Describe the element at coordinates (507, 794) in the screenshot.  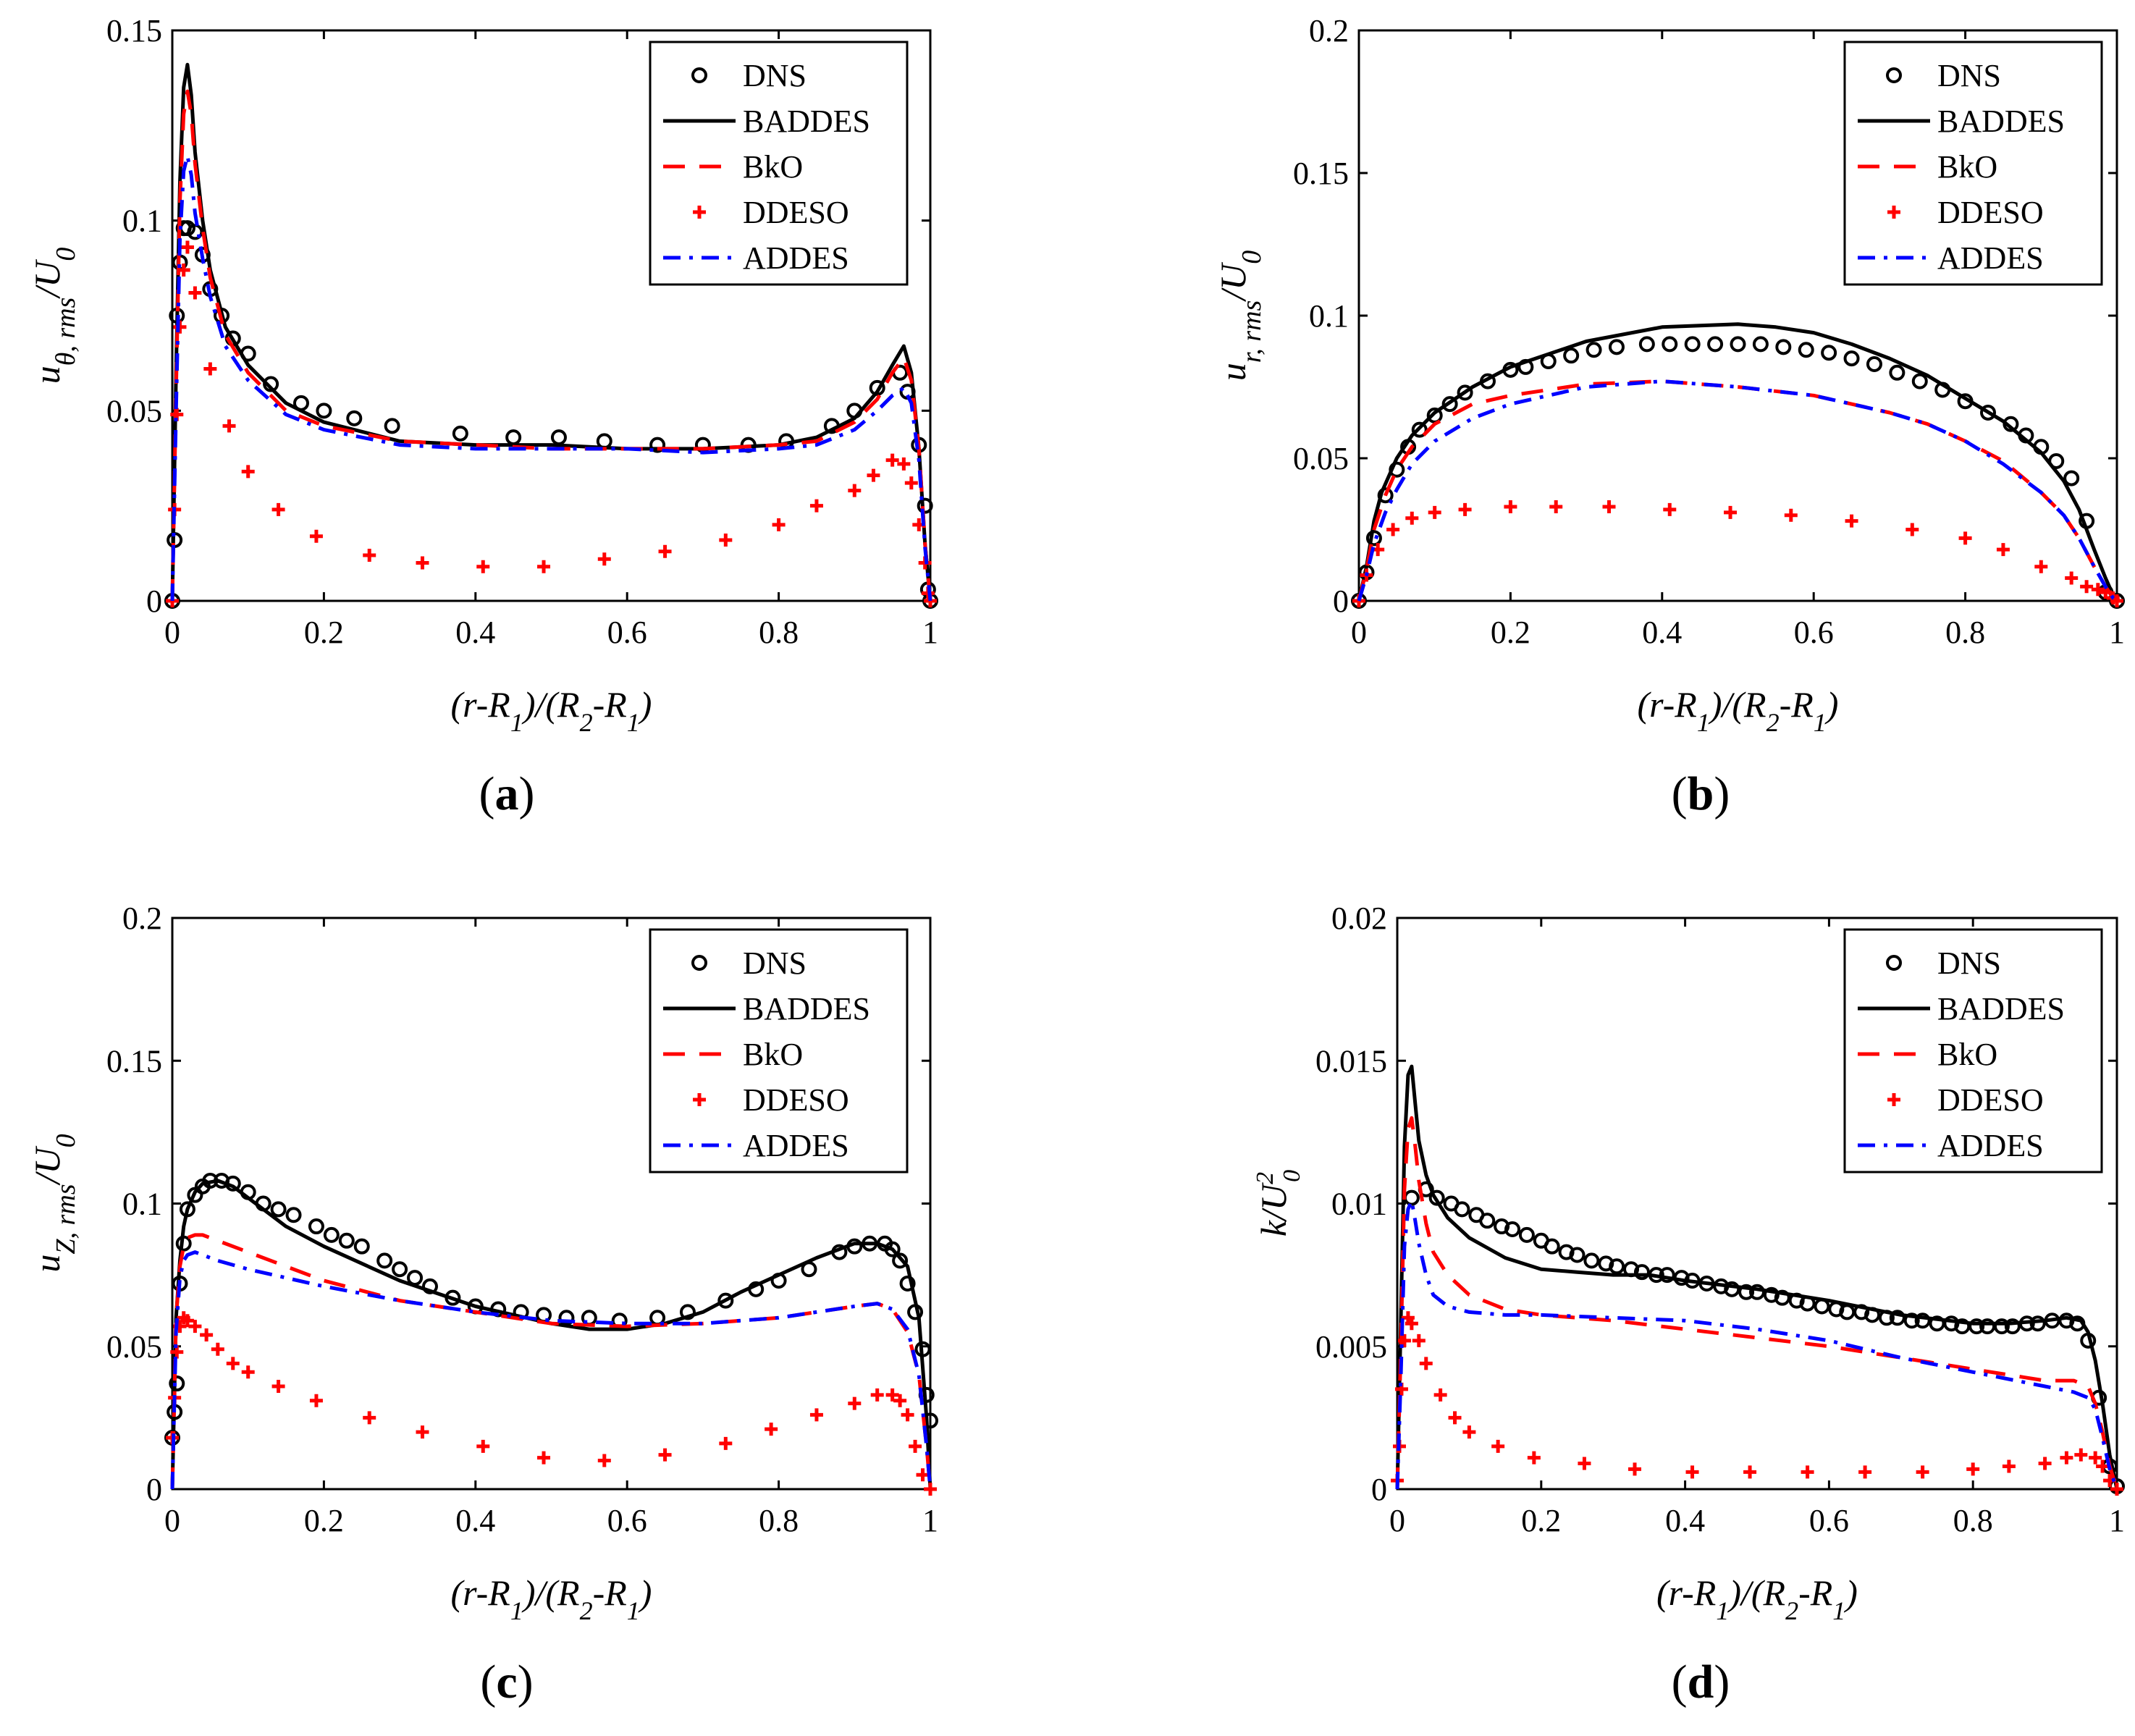
I see `panel-caption: (a)` at that location.